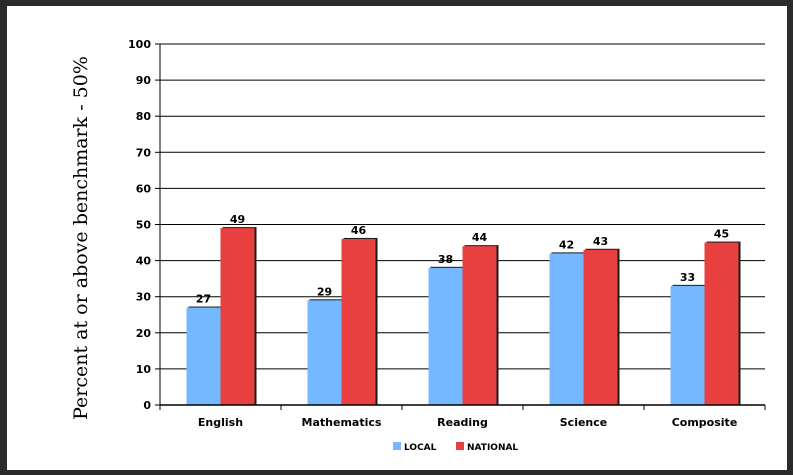 The height and width of the screenshot is (475, 793). Describe the element at coordinates (460, 446) in the screenshot. I see `legend-swatch-national` at that location.